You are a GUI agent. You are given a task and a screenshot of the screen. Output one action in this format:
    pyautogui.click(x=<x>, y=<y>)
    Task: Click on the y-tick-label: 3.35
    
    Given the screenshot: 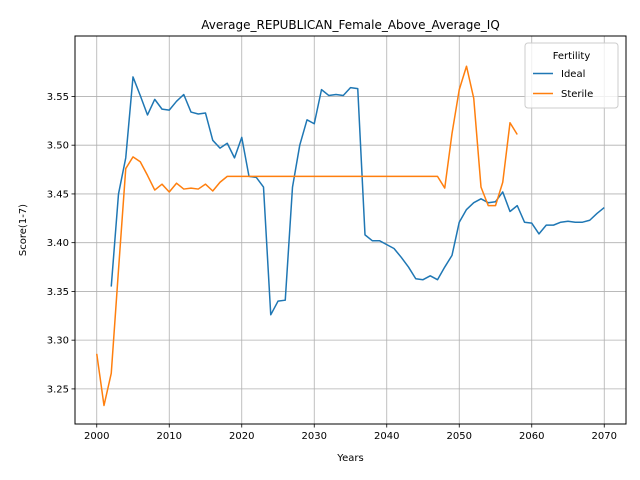 What is the action you would take?
    pyautogui.click(x=58, y=292)
    